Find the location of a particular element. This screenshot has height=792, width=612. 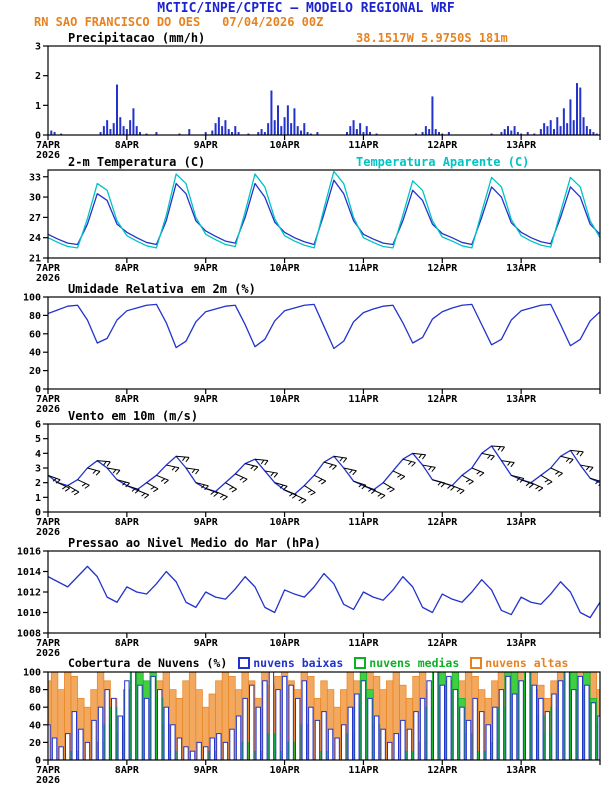

coords-label: 38.1517W 5.9750S 181m is located at coordinates (432, 38).